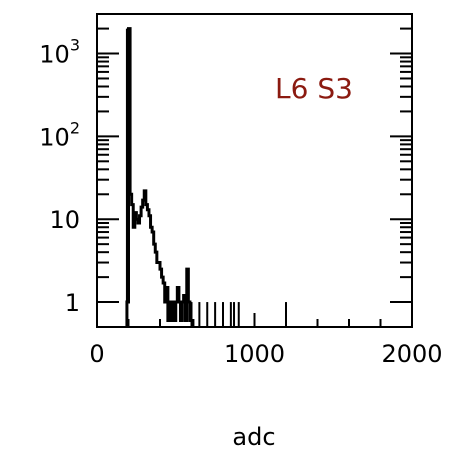 The width and height of the screenshot is (457, 453). I want to click on y-tick-label: 10, so click(64, 220).